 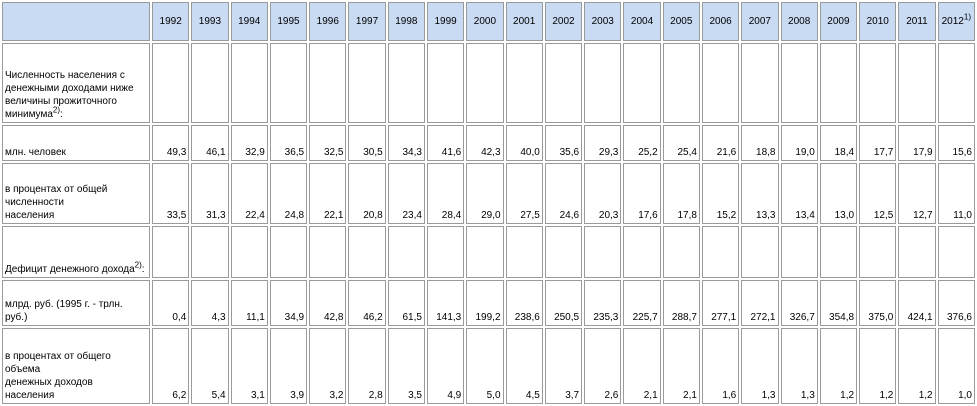 What do you see at coordinates (603, 303) in the screenshot?
I see `value-cell: 235,3` at bounding box center [603, 303].